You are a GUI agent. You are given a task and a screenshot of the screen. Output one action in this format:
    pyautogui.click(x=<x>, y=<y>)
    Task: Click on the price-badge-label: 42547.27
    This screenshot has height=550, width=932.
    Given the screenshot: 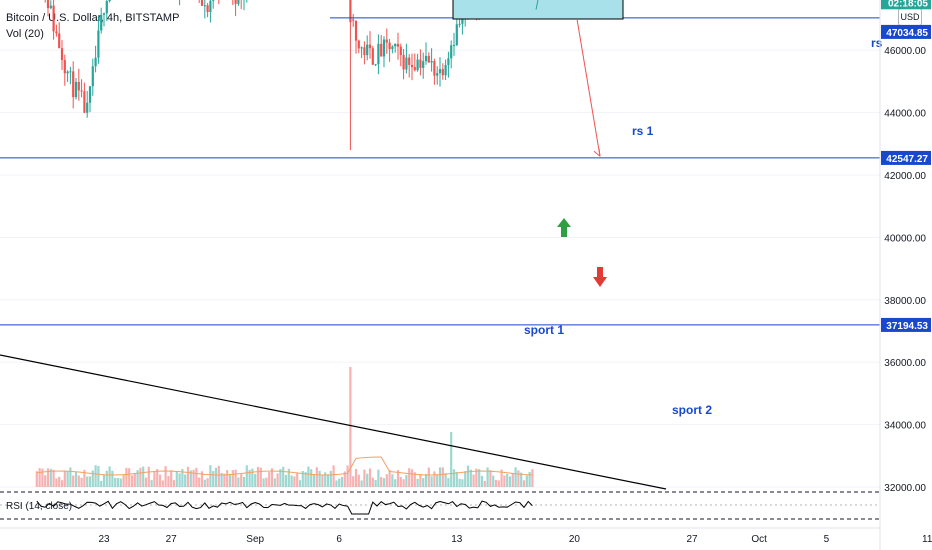 What is the action you would take?
    pyautogui.click(x=907, y=159)
    